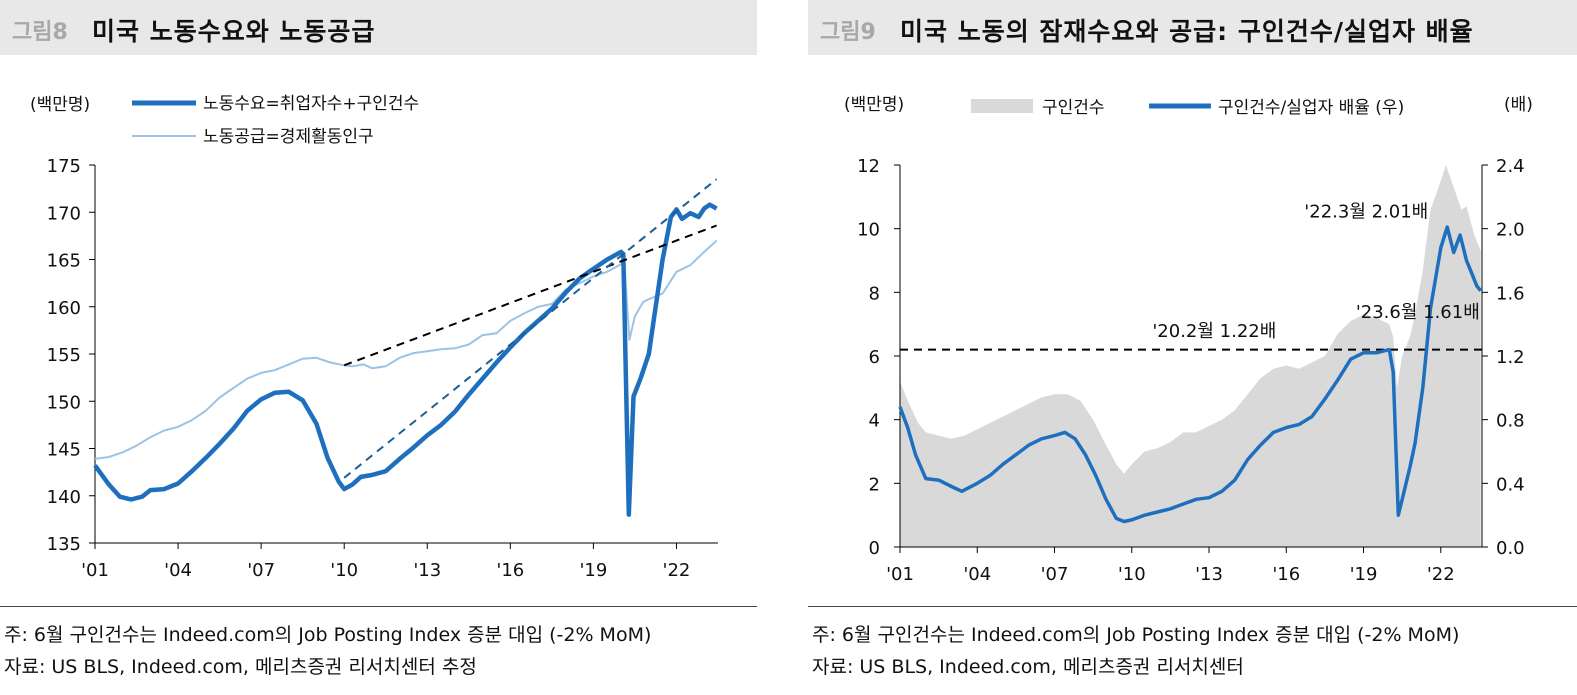 The width and height of the screenshot is (1577, 695). I want to click on labor-supply-line, so click(406, 349).